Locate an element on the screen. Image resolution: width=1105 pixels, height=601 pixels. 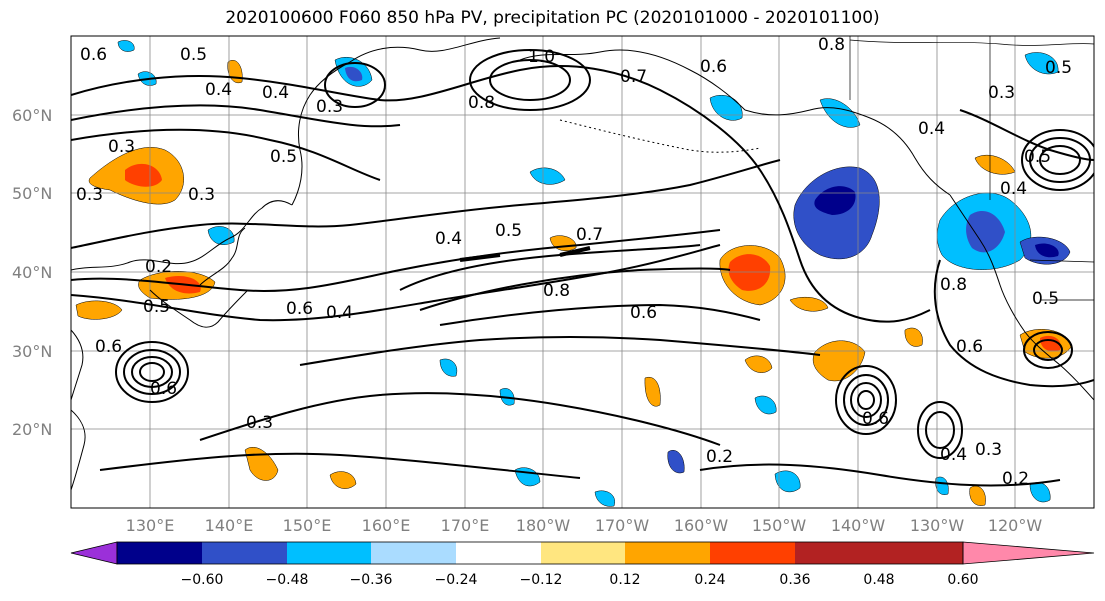
lon-label: 170°E is located at coordinates (465, 525).